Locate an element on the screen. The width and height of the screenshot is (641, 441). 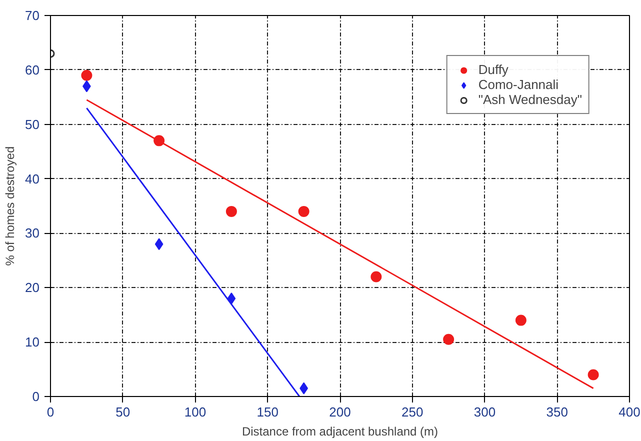
y-tick-label: 70 is located at coordinates (32, 15).